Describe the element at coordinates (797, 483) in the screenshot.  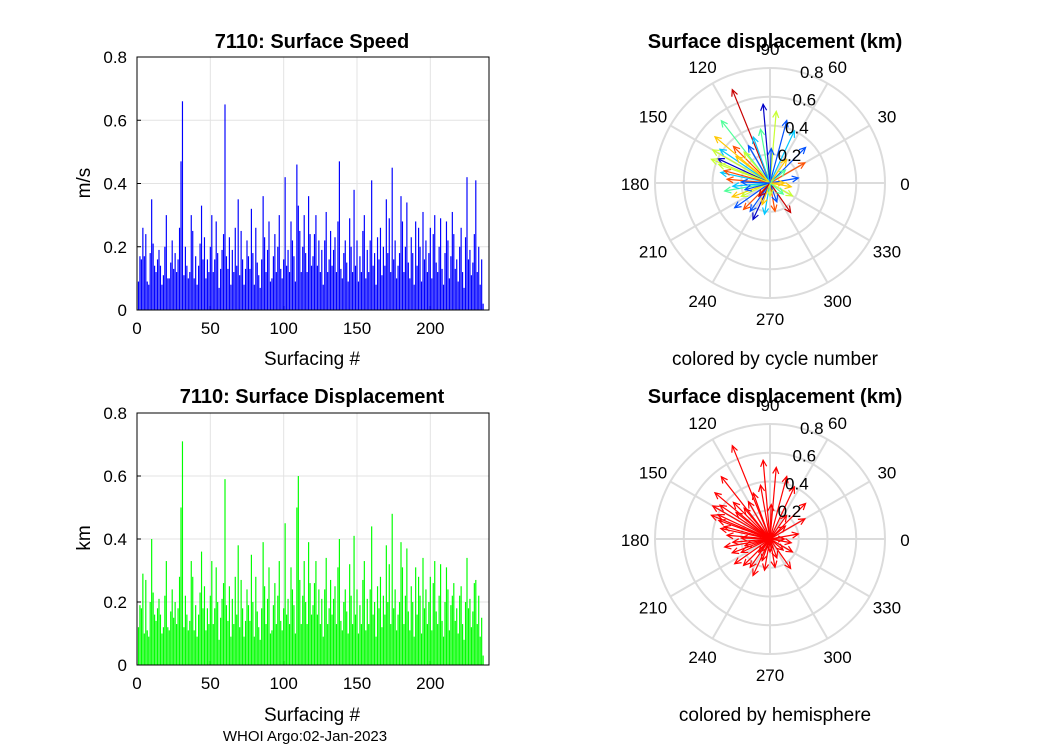
I see `polar-hemisphere-radius-label: 0.4` at that location.